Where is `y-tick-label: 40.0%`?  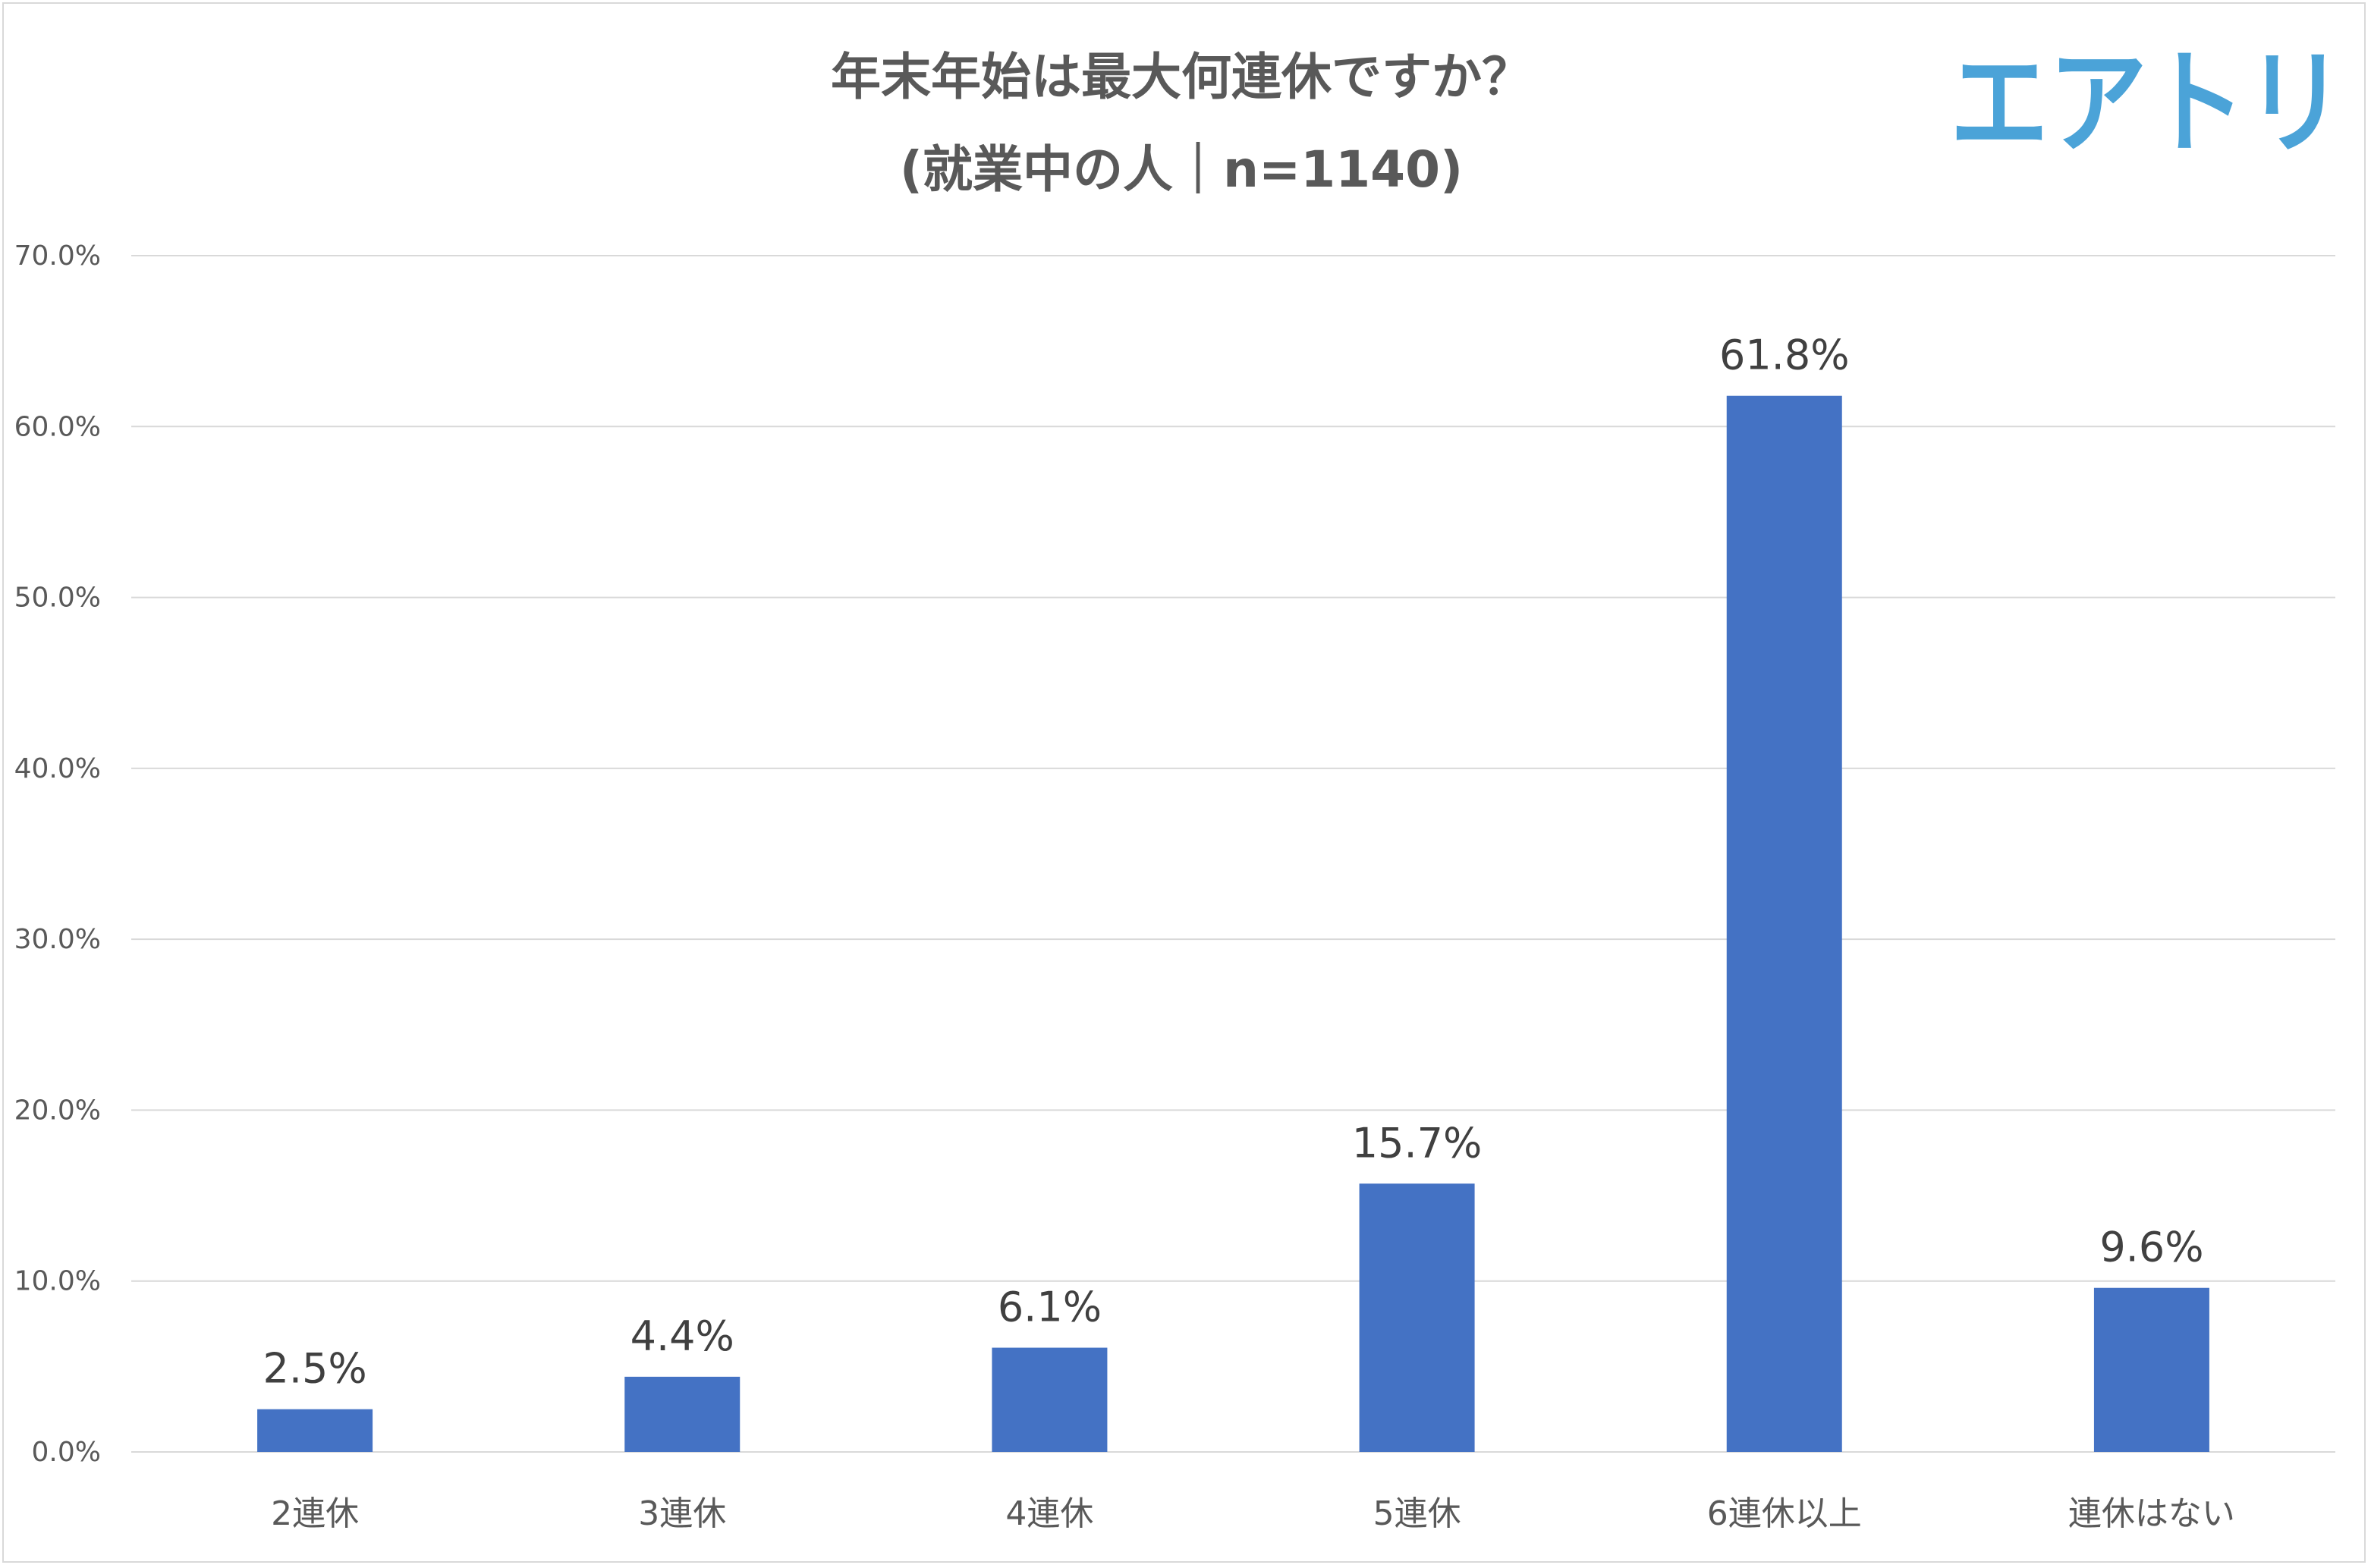
y-tick-label: 40.0% is located at coordinates (57, 768).